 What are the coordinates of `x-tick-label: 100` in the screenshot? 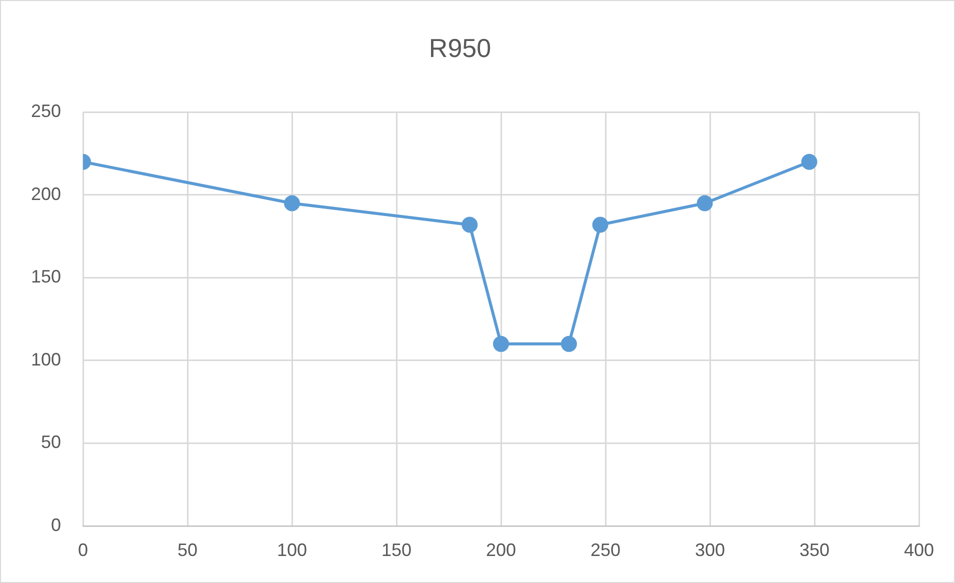 It's located at (292, 550).